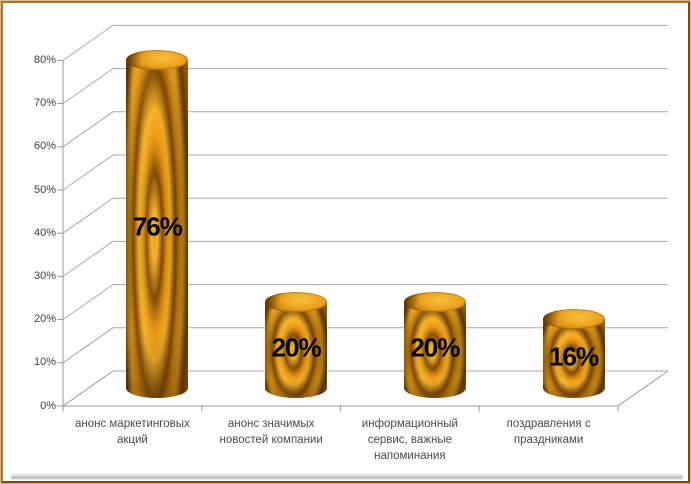  I want to click on floor-left-edge, so click(88, 388).